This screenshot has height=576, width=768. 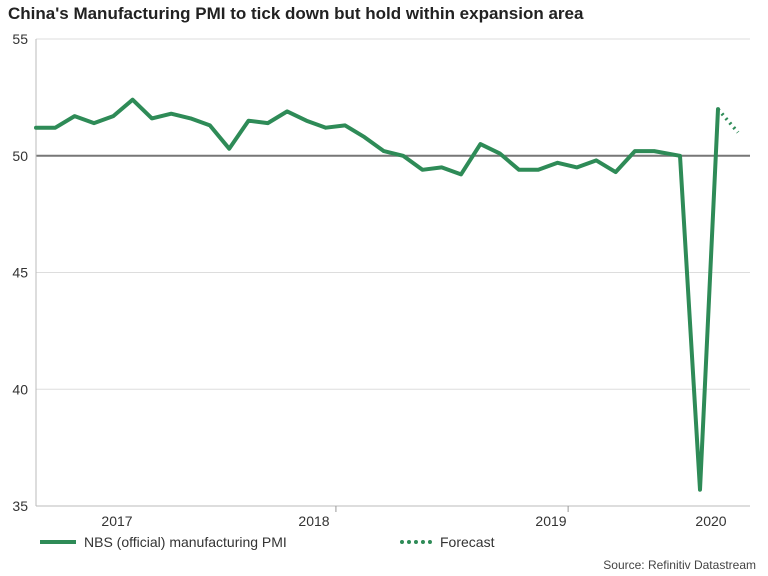 I want to click on legend-solid-line-swatch, so click(x=58, y=542).